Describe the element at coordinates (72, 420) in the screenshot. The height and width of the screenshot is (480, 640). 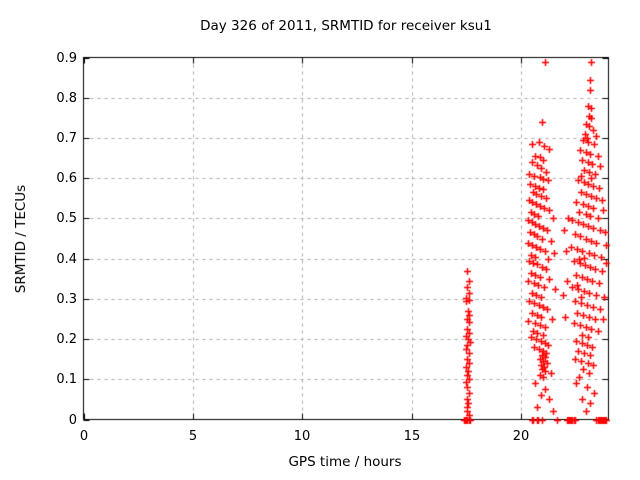
I see `y-tick-label: 0` at that location.